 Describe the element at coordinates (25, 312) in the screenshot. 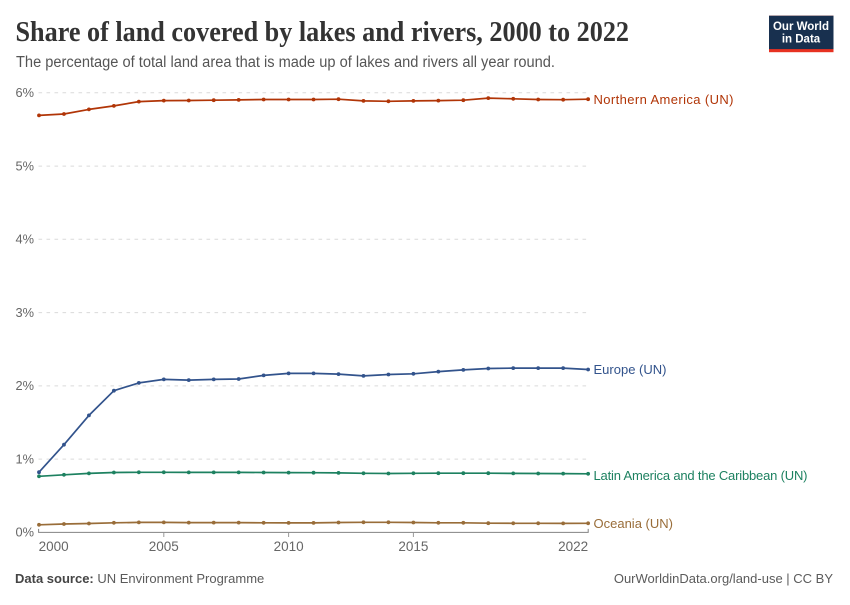

I see `svg-text: 3%` at that location.